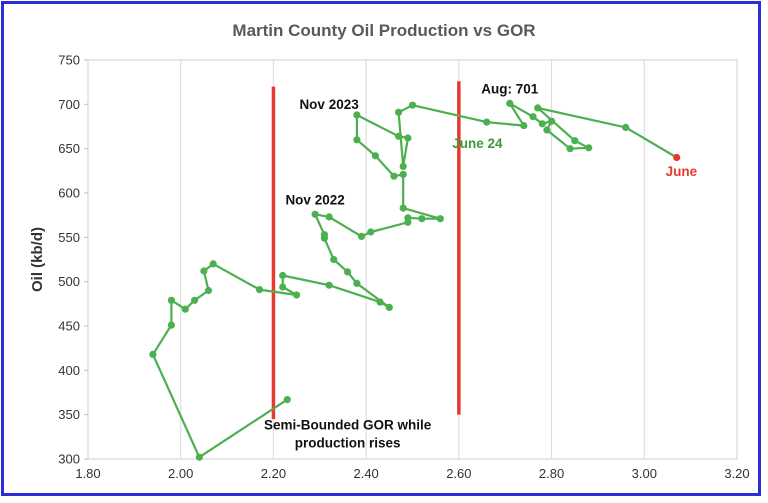 The height and width of the screenshot is (503, 768). I want to click on x-tick-label: 2.20, so click(273, 473).